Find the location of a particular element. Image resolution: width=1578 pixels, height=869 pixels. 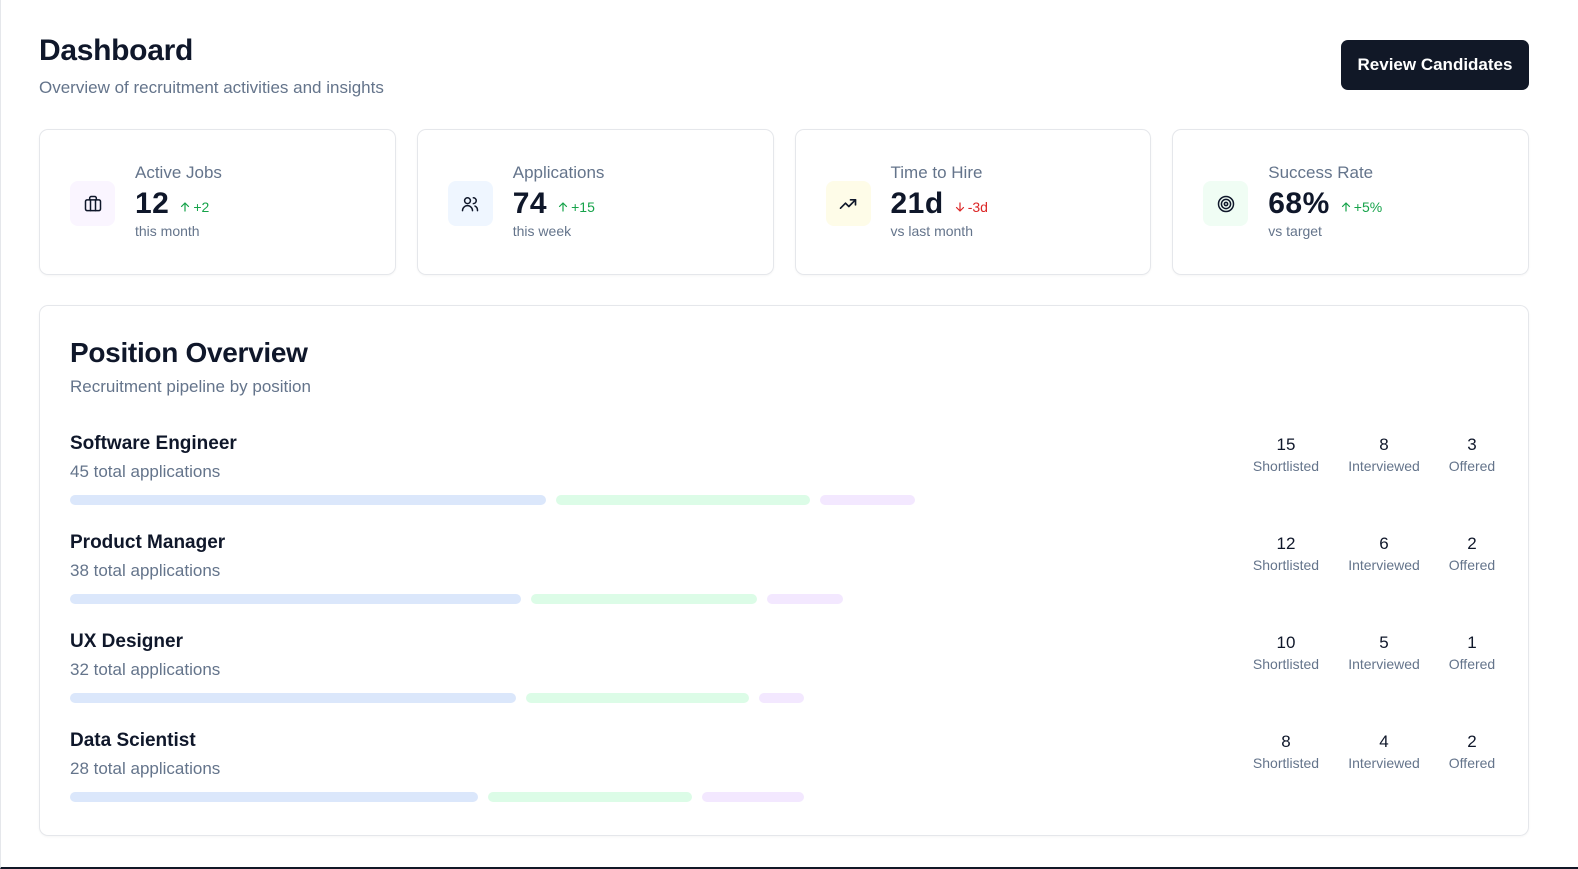

position-metrics: 10 Shortlisted 5 Interviewed 1 Offered is located at coordinates (1374, 652).